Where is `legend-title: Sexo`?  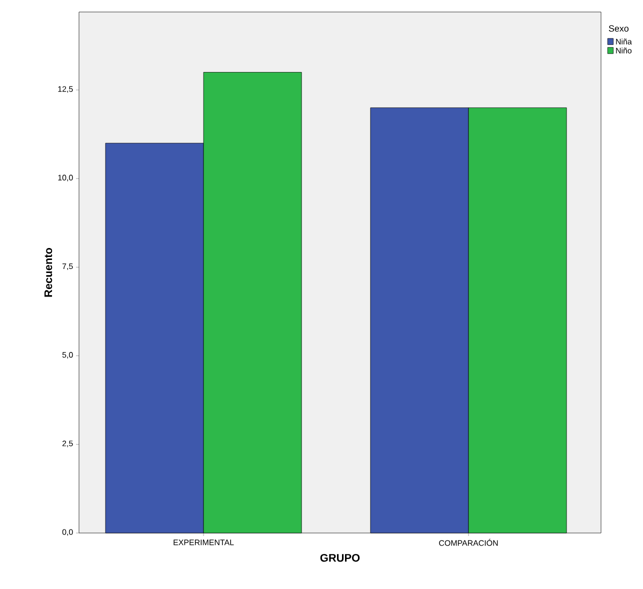
legend-title: Sexo is located at coordinates (618, 28).